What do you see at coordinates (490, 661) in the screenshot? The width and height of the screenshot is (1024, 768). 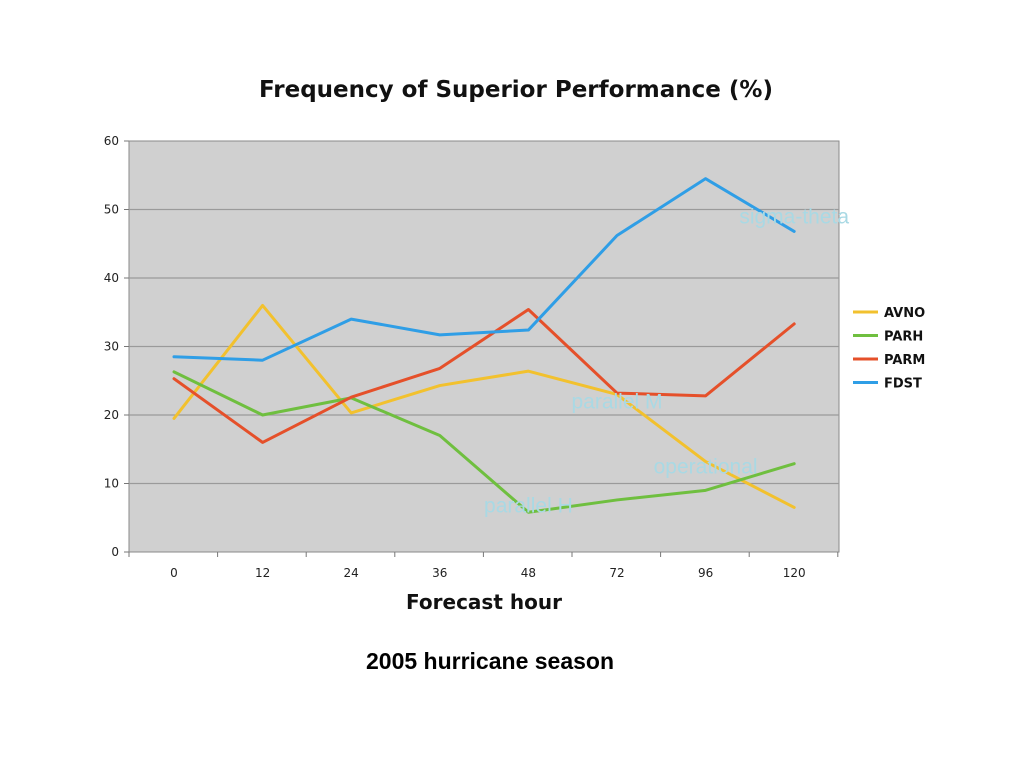 I see `caption: 2005 hurricane season` at bounding box center [490, 661].